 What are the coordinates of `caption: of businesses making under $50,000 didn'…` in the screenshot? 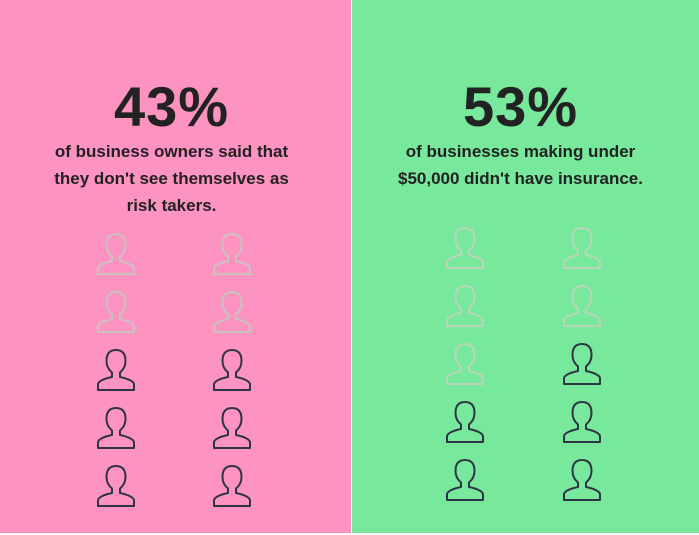 It's located at (520, 165).